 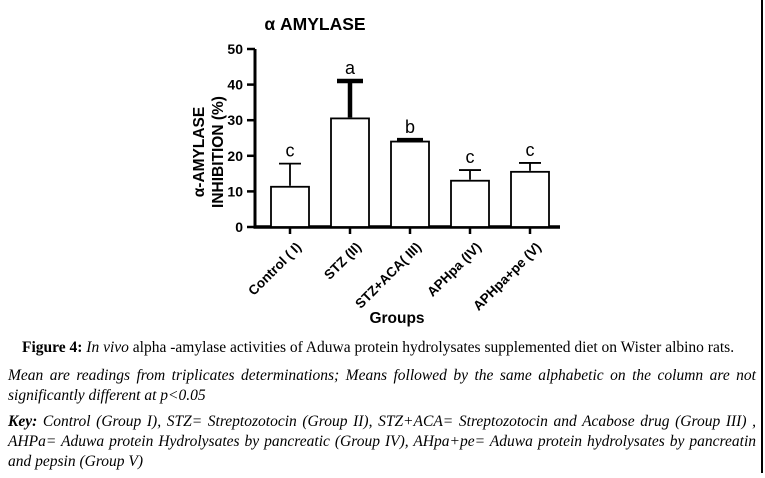 What do you see at coordinates (235, 120) in the screenshot?
I see `y-tick-label: 30` at bounding box center [235, 120].